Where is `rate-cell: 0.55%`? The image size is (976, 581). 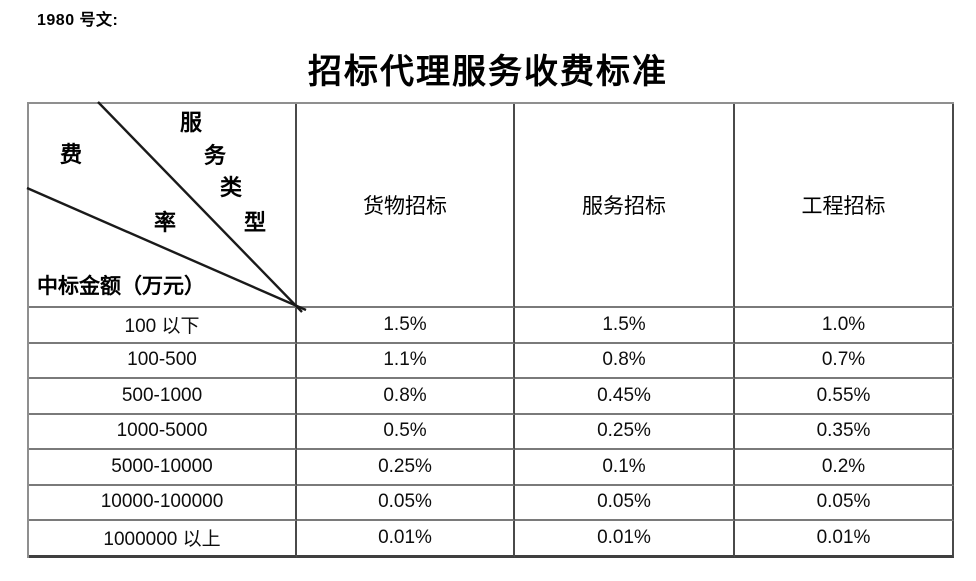 rate-cell: 0.55% is located at coordinates (844, 397).